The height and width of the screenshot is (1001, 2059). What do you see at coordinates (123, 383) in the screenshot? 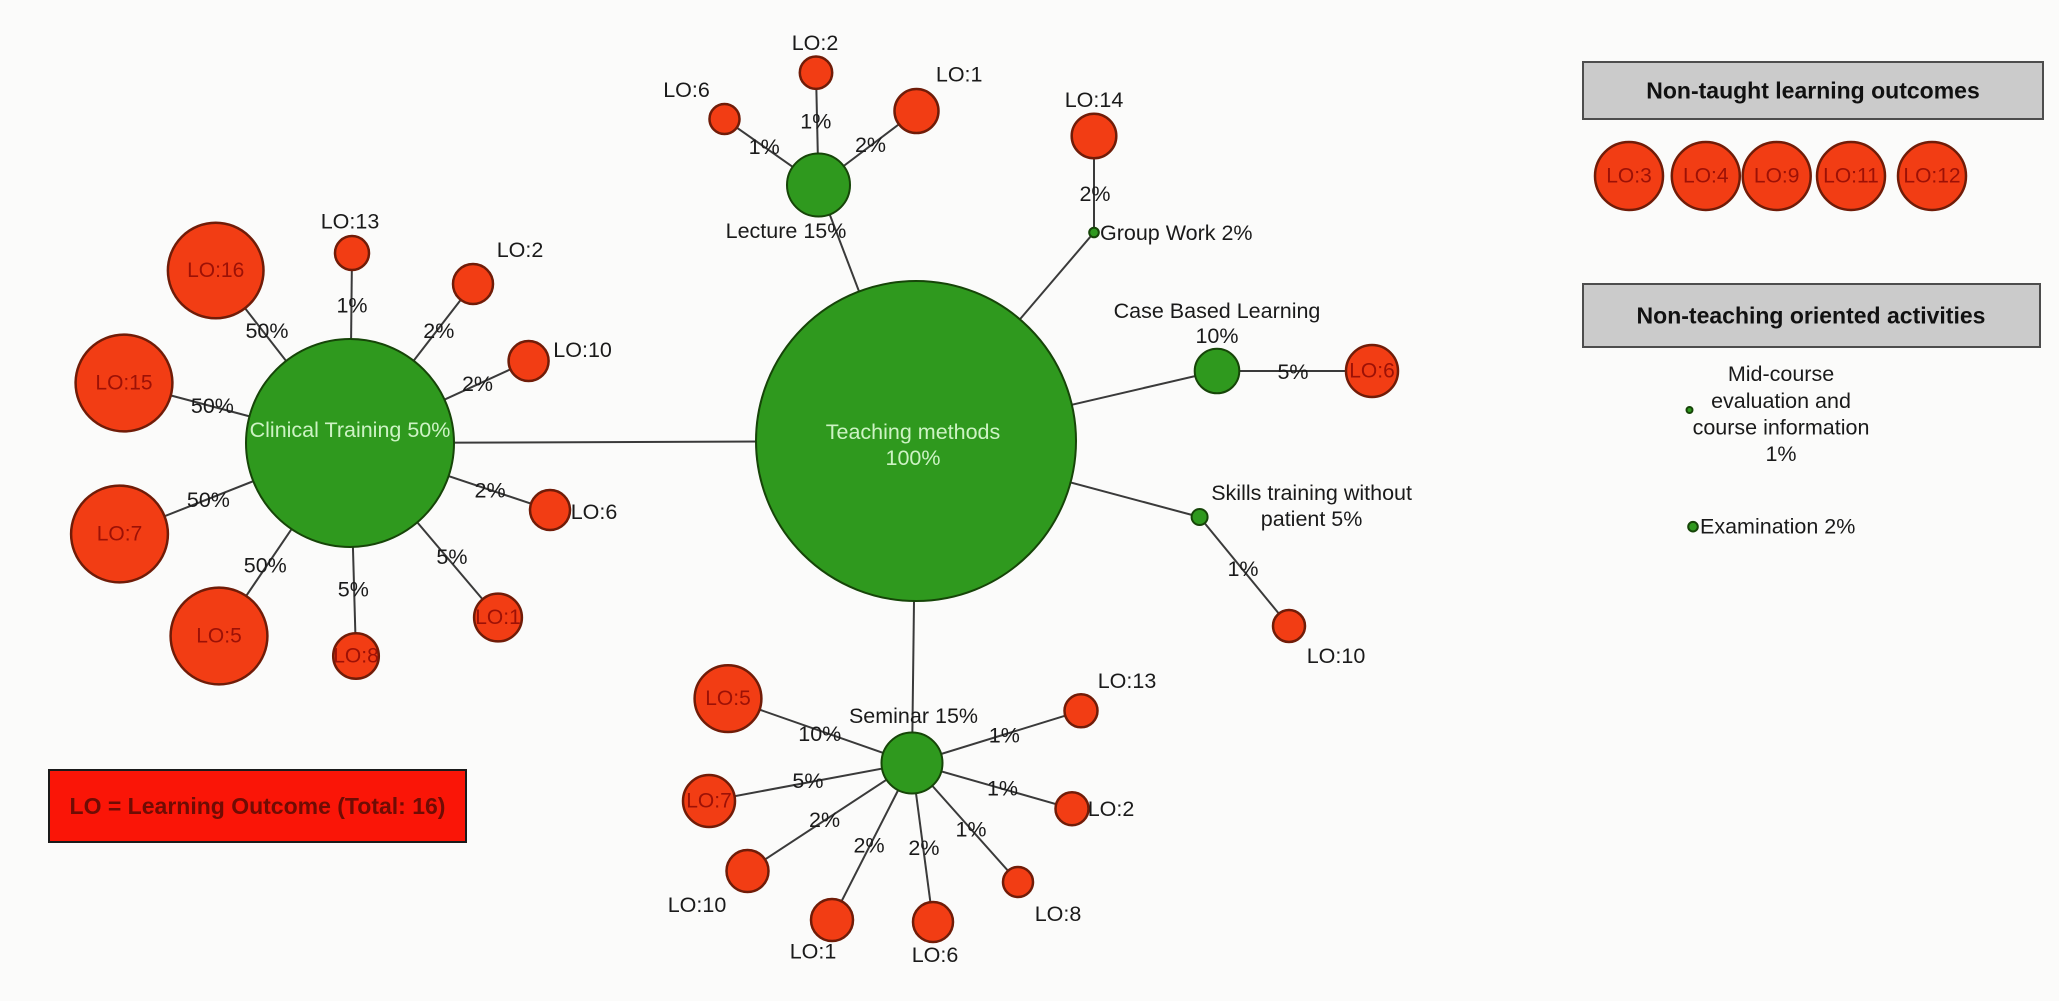
I see `svg-text: LO:15` at bounding box center [123, 383].